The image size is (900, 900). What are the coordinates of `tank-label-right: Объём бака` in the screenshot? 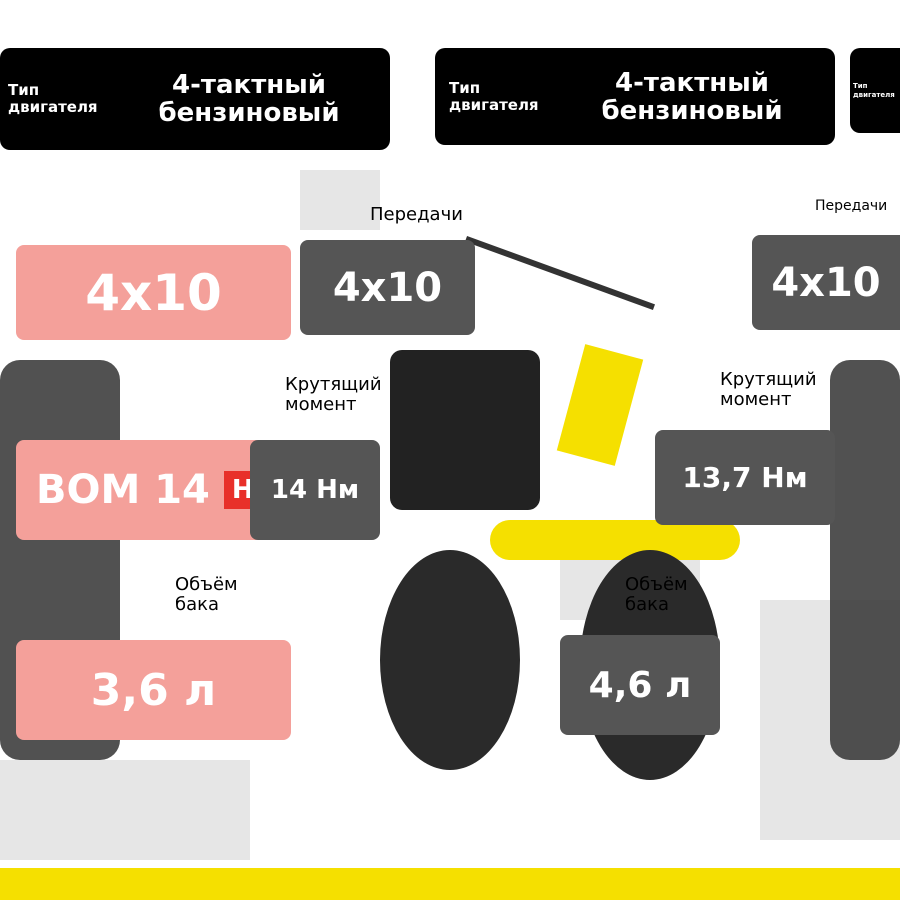 It's located at (656, 594).